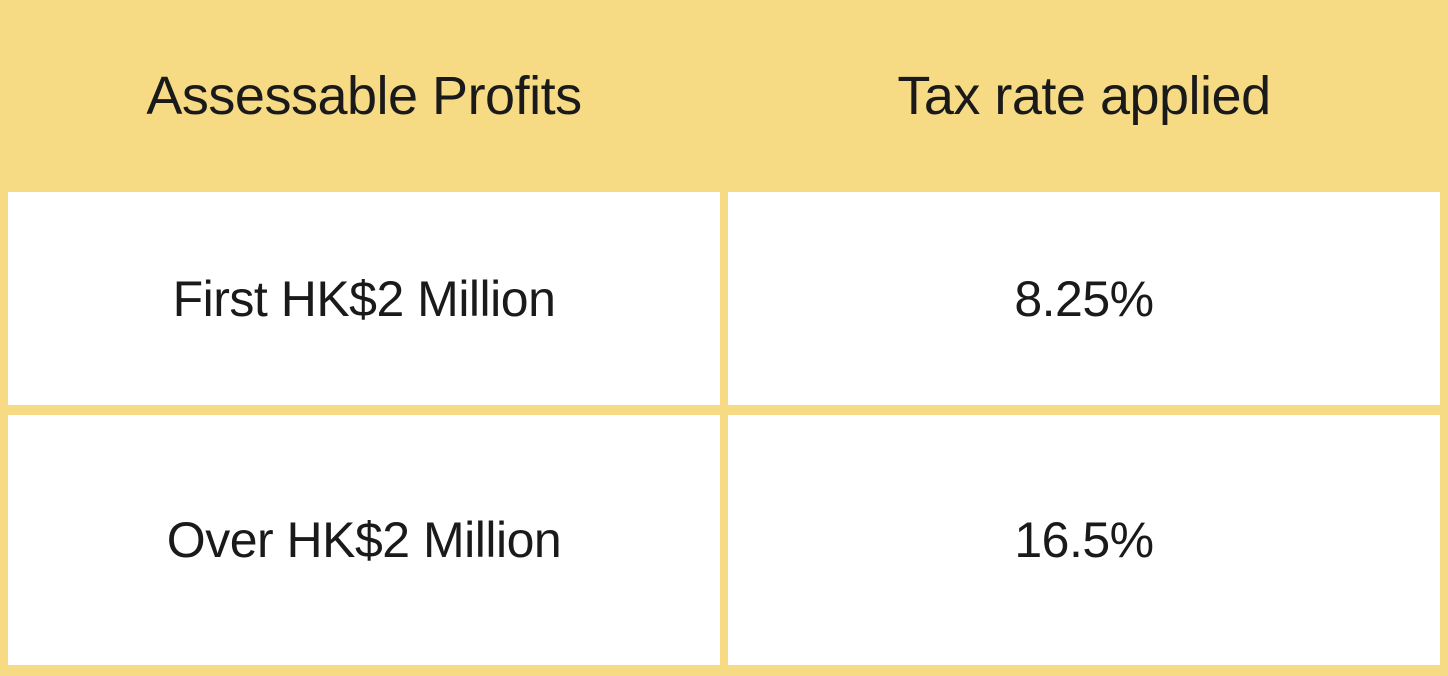 The width and height of the screenshot is (1448, 676). Describe the element at coordinates (364, 96) in the screenshot. I see `column-header-assessable-profits: Assessable Profits` at that location.